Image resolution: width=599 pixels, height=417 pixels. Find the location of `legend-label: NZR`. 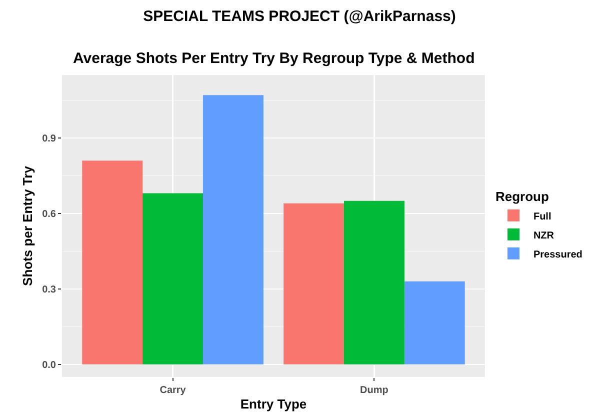

legend-label: NZR is located at coordinates (544, 236).